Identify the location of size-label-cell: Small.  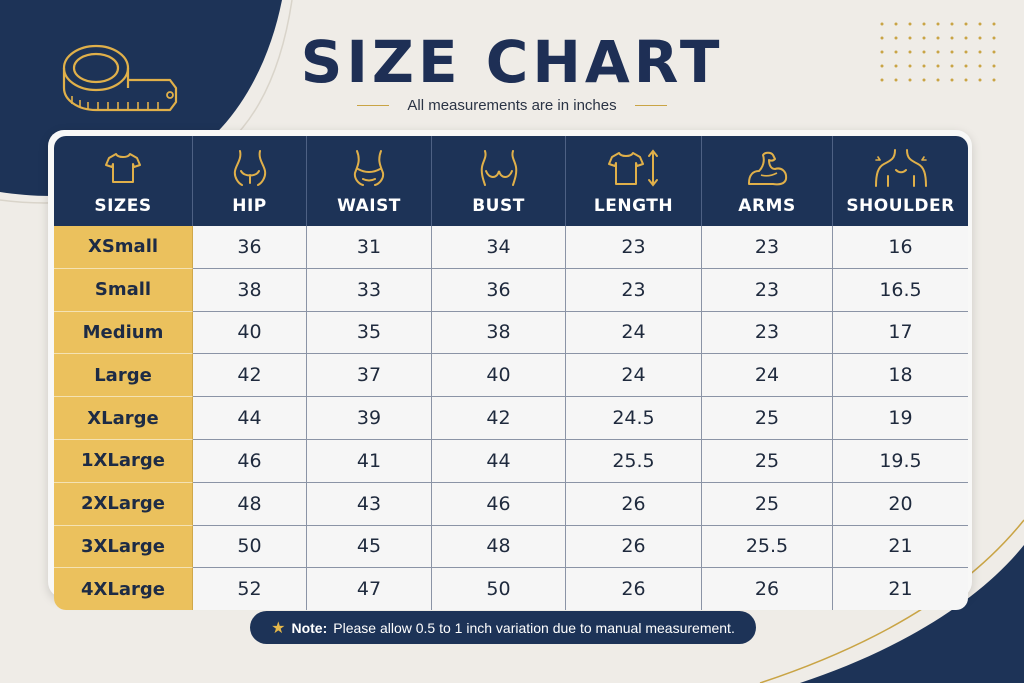
(123, 290).